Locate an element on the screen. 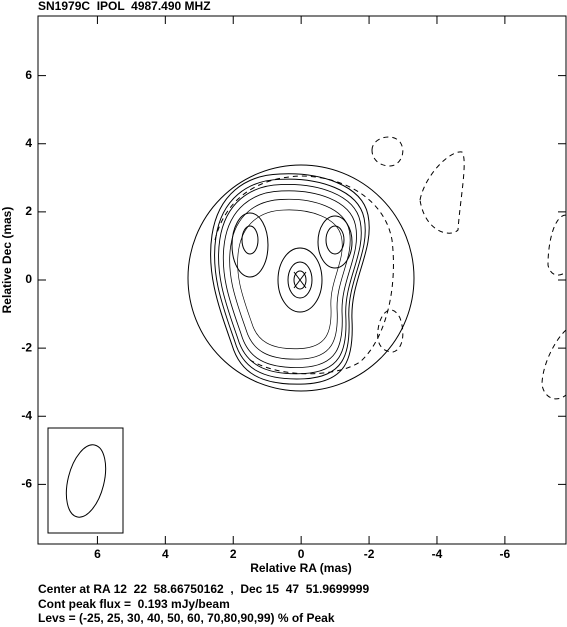 The height and width of the screenshot is (627, 567). positive-contours is located at coordinates (290, 279).